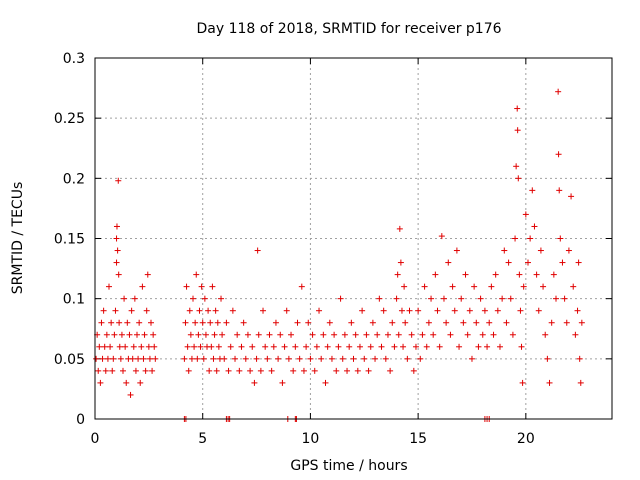 This screenshot has width=640, height=480. I want to click on x-tick-label: 20, so click(526, 439).